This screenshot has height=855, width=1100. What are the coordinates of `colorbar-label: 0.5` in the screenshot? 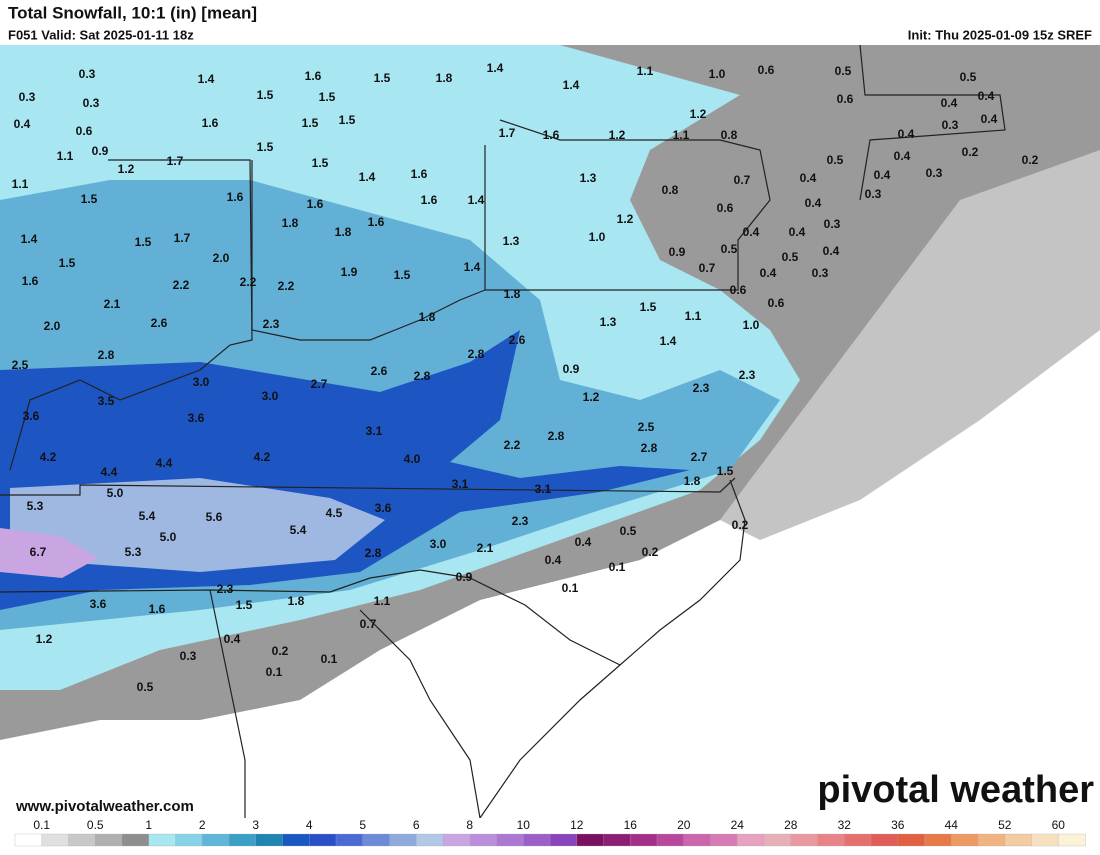 It's located at (95, 825).